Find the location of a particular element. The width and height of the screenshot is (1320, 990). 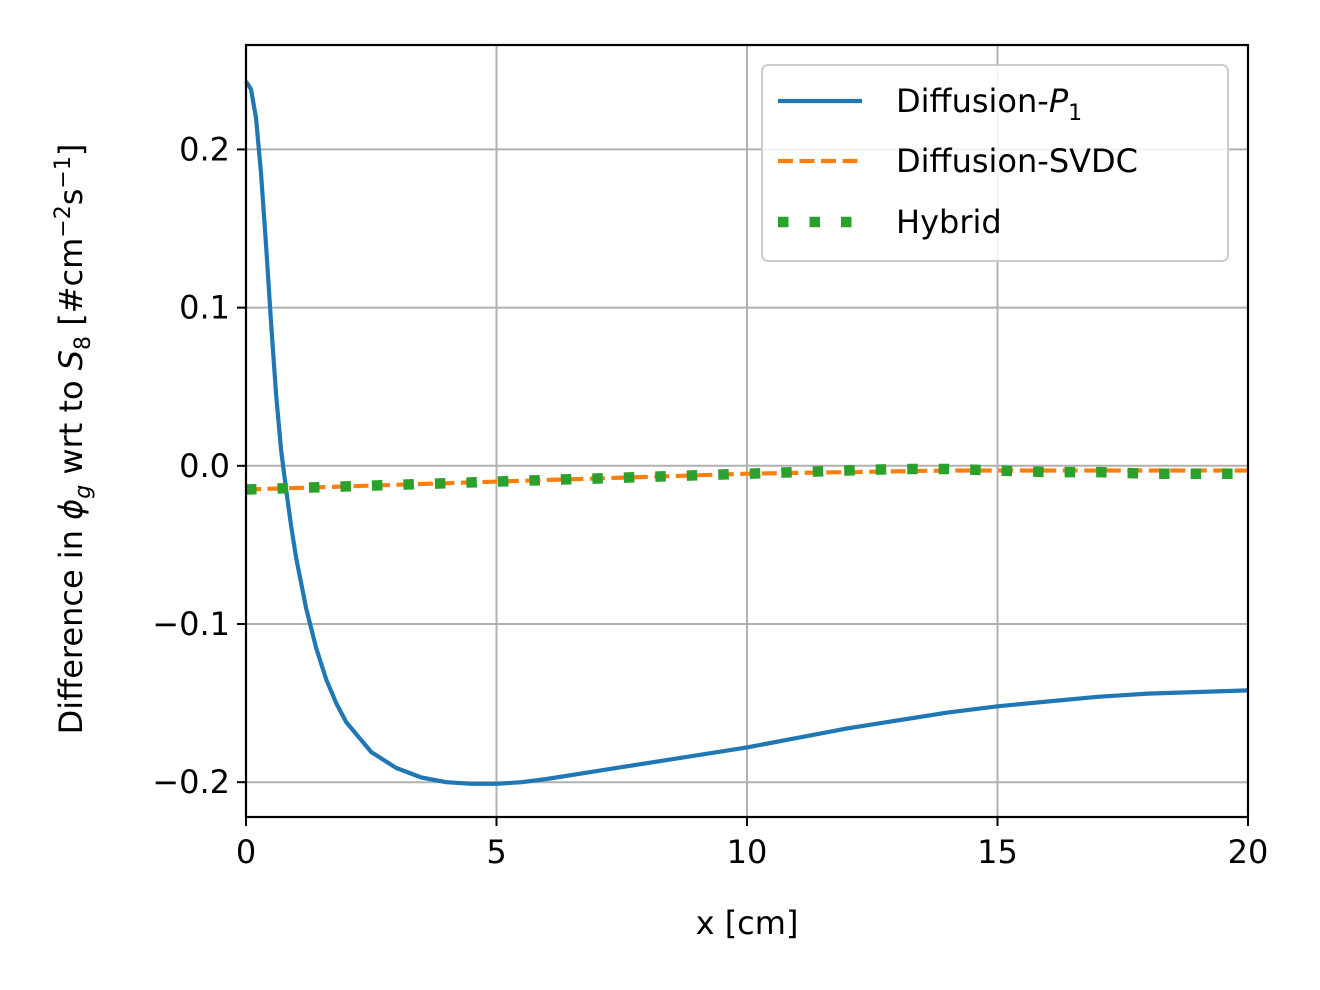

y-tick-label: 0.1 is located at coordinates (204, 308).